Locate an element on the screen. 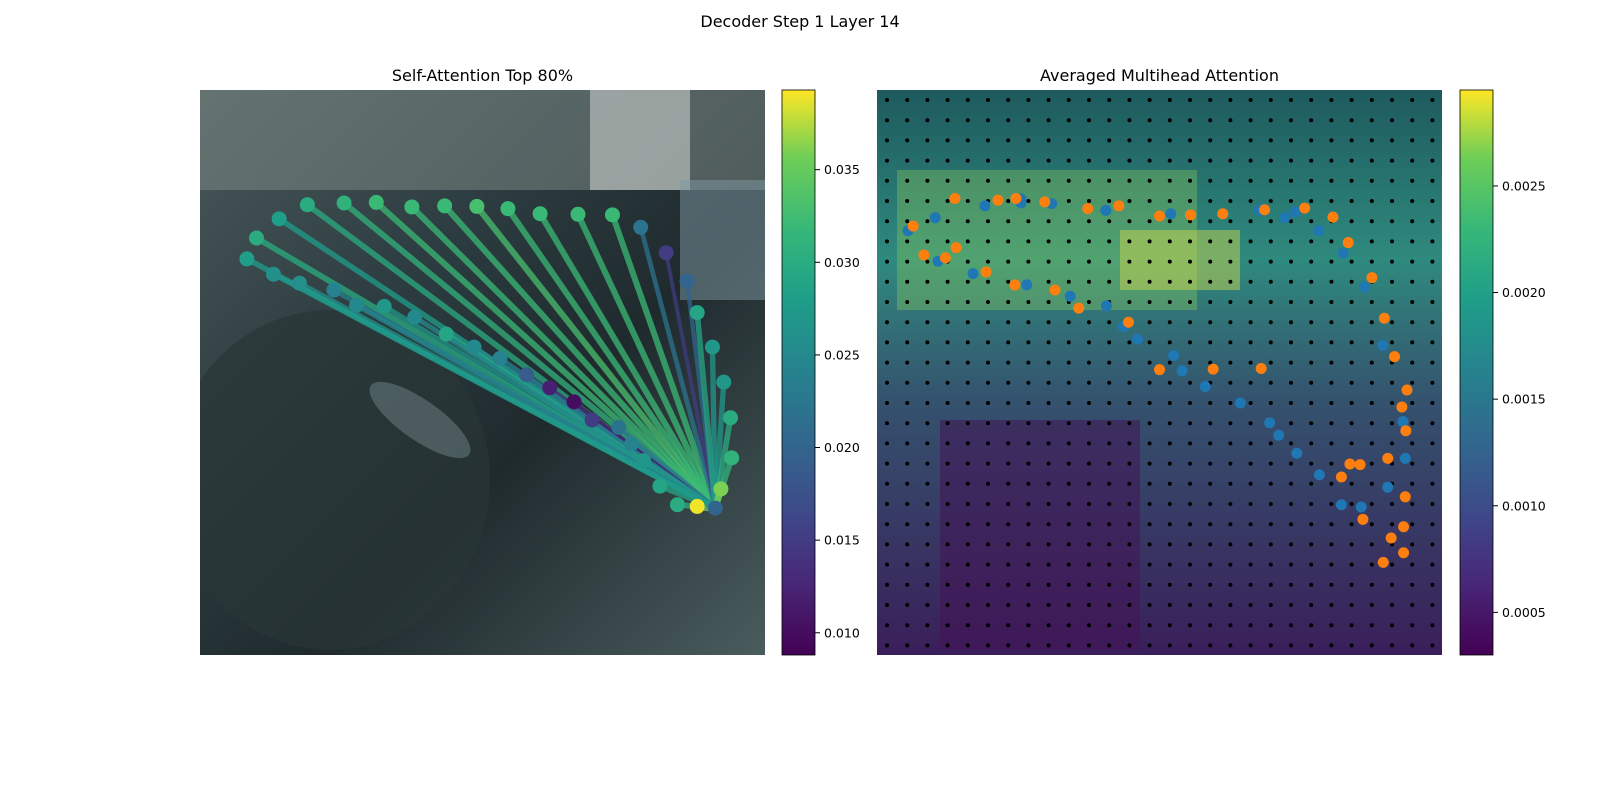  colorbar-tick-label: 0.030 is located at coordinates (842, 262).